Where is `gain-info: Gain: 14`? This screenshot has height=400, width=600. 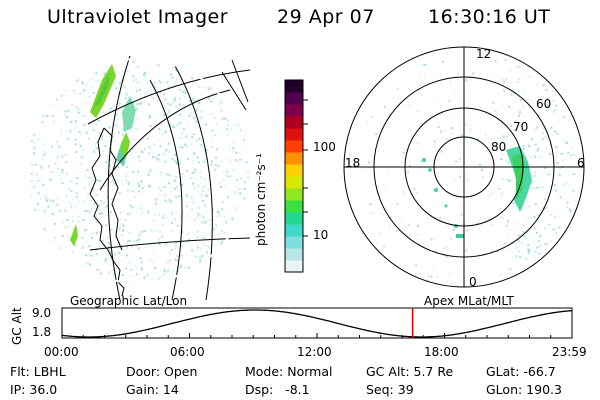
gain-info: Gain: 14 is located at coordinates (152, 389).